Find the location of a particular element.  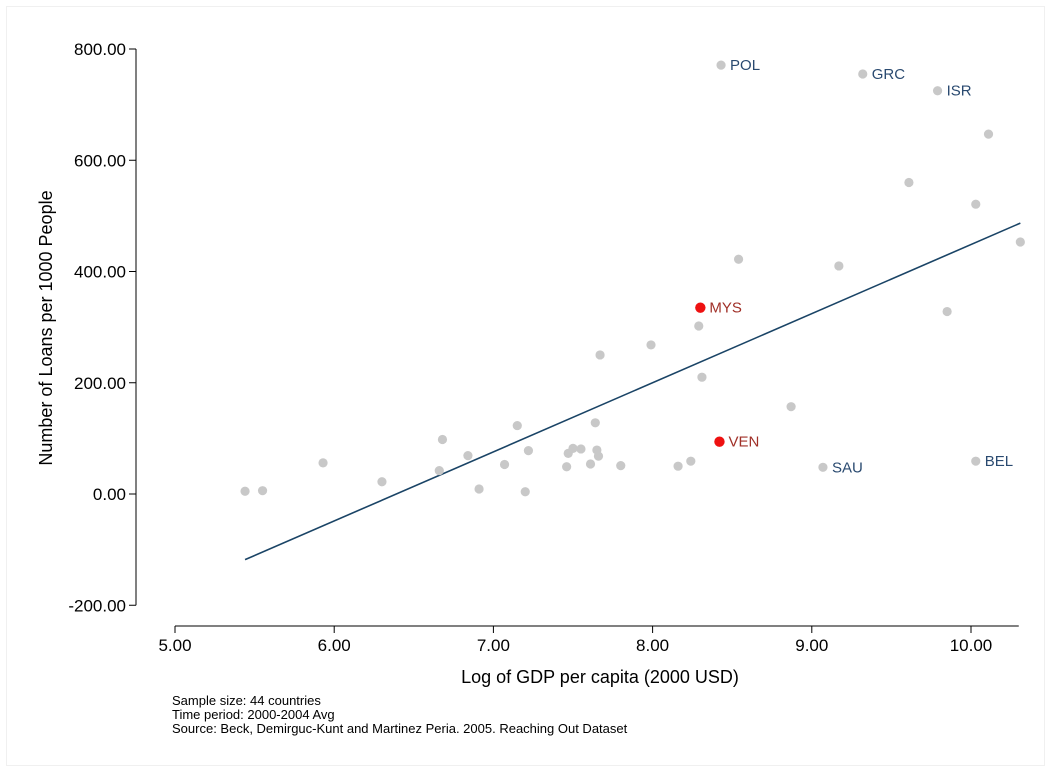

point-label-ven: VEN is located at coordinates (743, 442).